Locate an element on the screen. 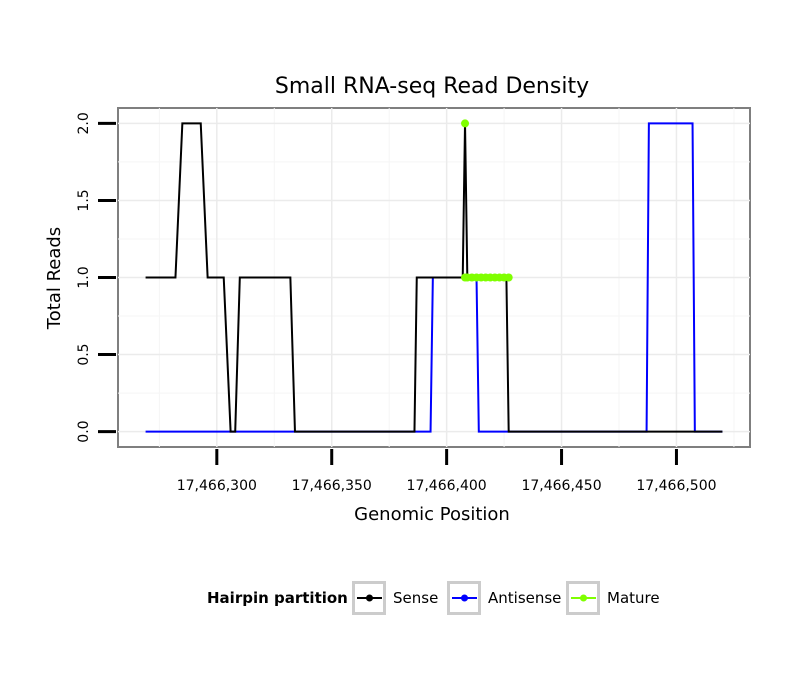 This screenshot has width=810, height=690. legend-label-sense: Sense is located at coordinates (415, 598).